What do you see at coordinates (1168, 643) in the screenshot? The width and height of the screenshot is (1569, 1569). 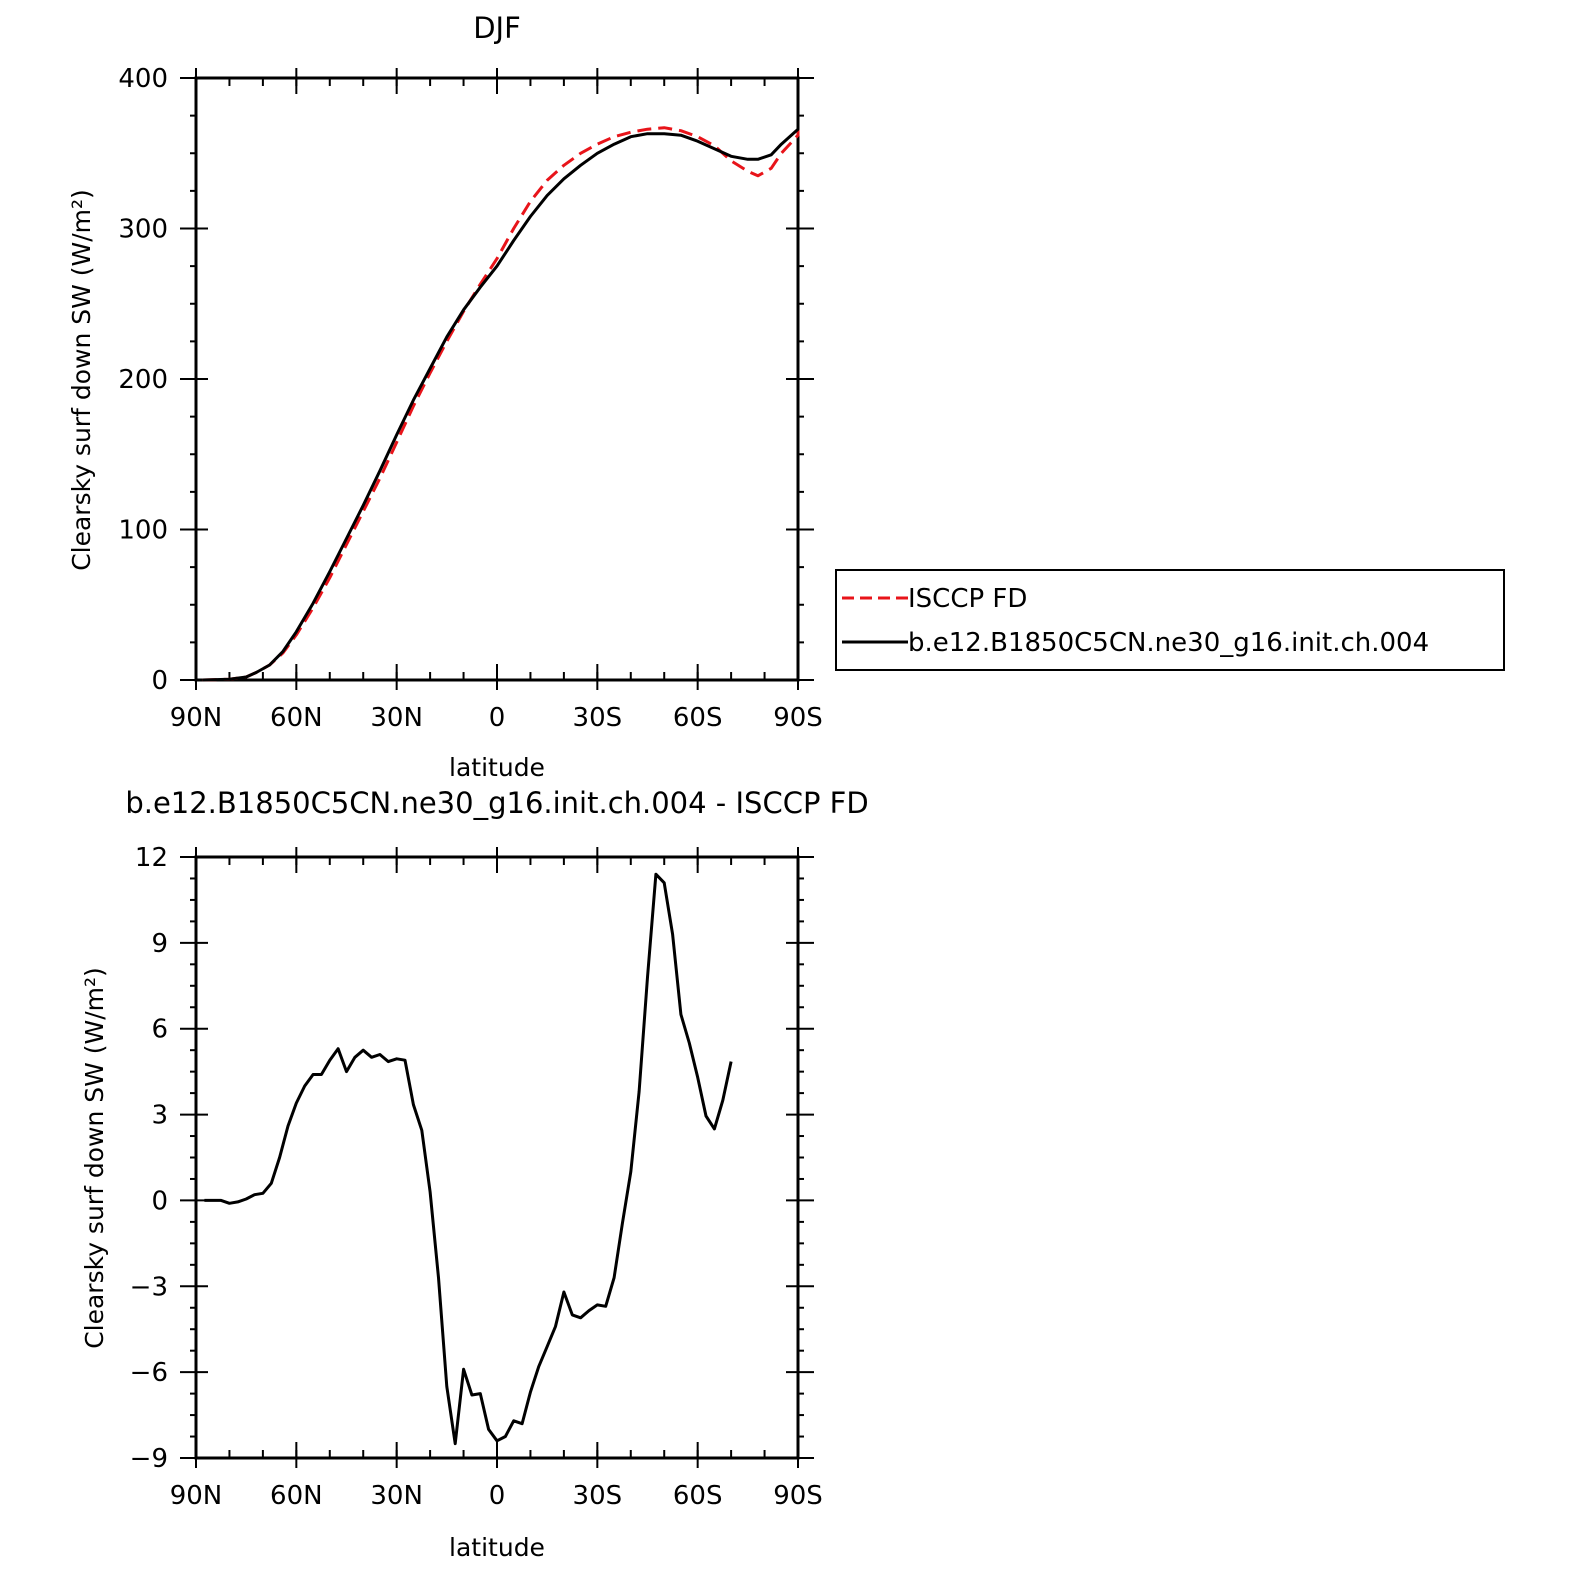 I see `legend-label-model: b.e12.B1850C5CN.ne30_g16.init.ch.004` at bounding box center [1168, 643].